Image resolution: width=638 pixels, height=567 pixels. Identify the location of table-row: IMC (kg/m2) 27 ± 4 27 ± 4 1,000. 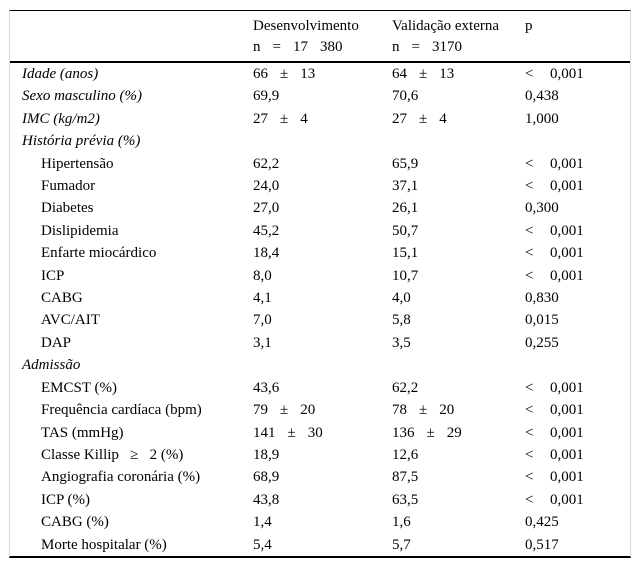
(320, 119).